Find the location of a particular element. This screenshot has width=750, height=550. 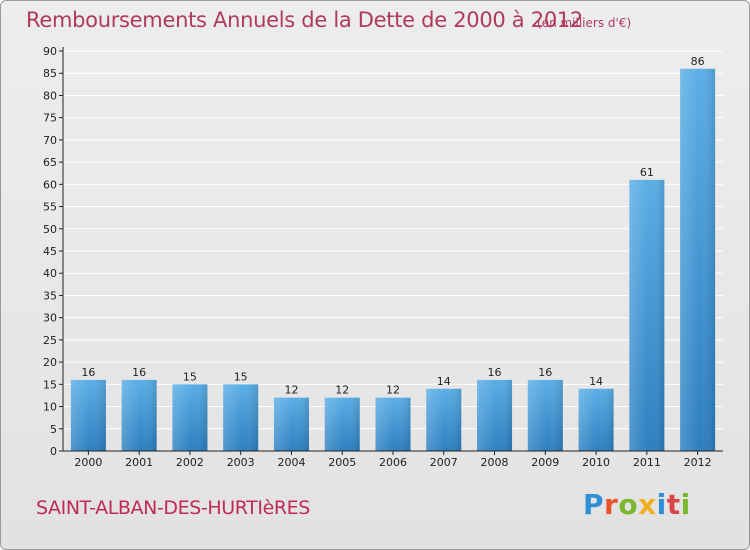

x-tick-label: 2001 is located at coordinates (139, 462).